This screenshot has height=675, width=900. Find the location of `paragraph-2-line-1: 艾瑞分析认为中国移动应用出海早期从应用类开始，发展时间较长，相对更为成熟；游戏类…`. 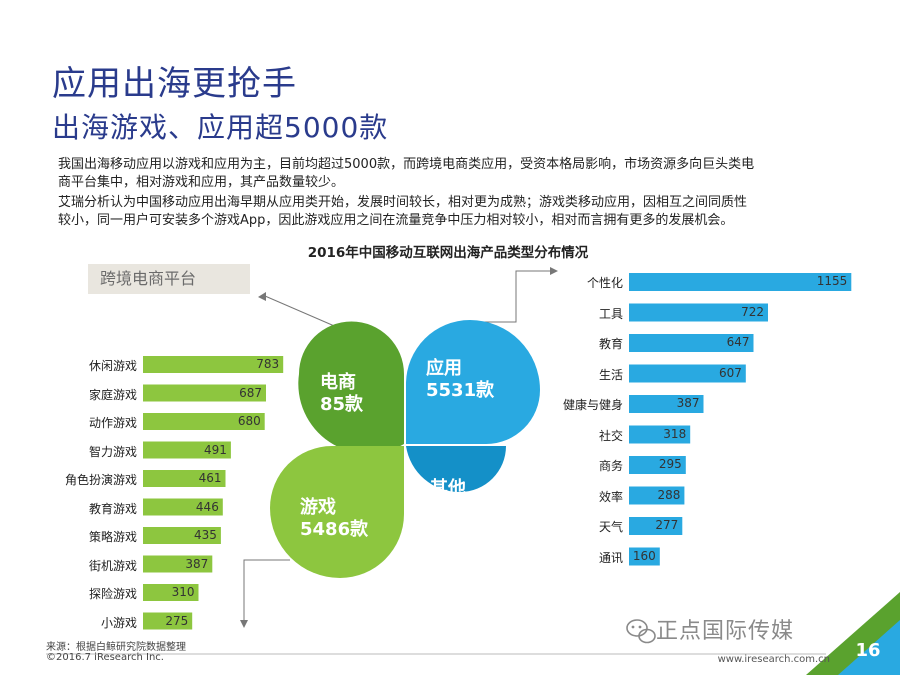

paragraph-2-line-1: 艾瑞分析认为中国移动应用出海早期从应用类开始，发展时间较长，相对更为成熟；游戏类… is located at coordinates (403, 202).